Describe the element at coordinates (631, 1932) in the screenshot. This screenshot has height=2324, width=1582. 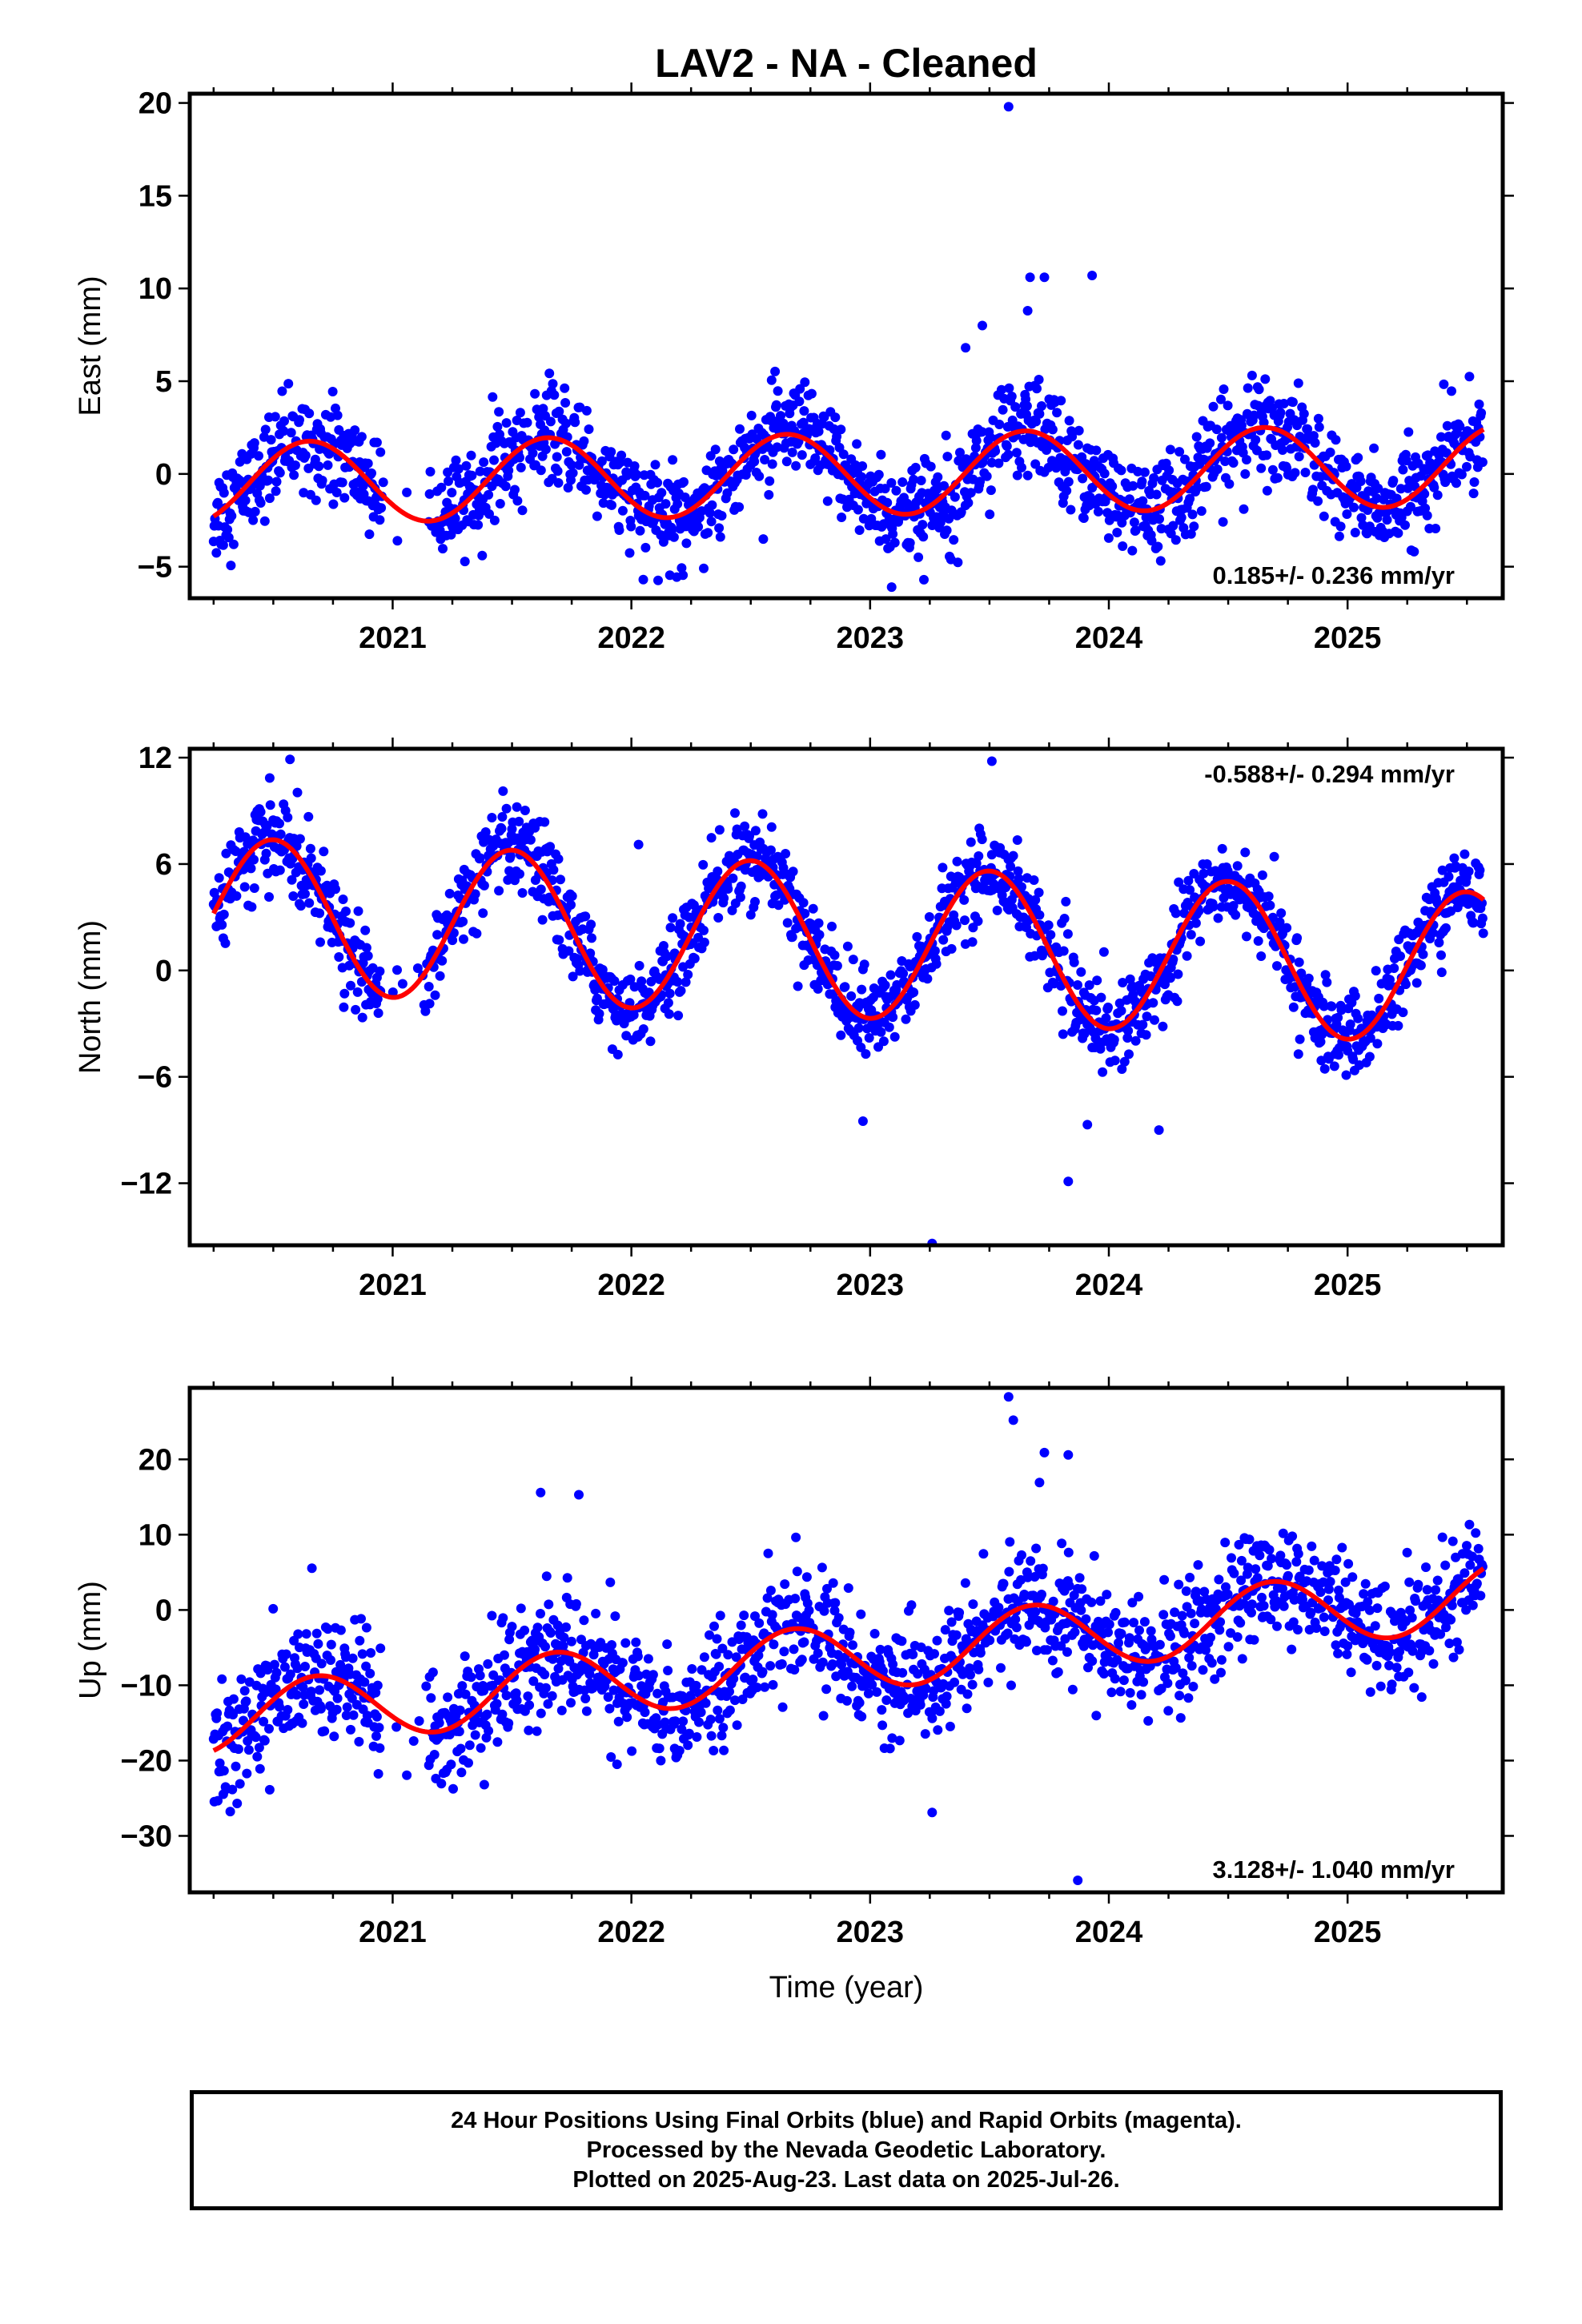
I see `x-tick-label: 2022` at that location.